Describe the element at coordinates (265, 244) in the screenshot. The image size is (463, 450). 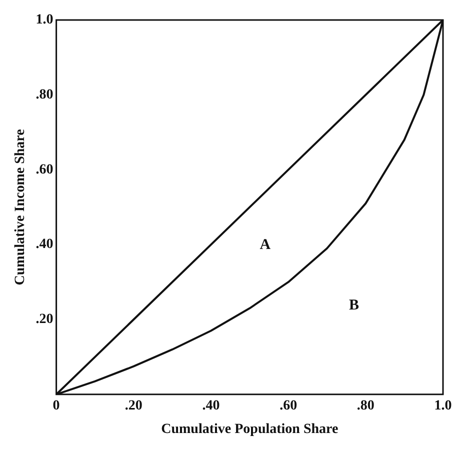
I see `annotation: A` at that location.